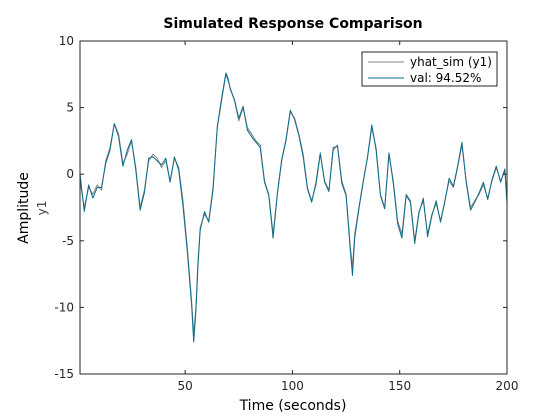  Describe the element at coordinates (507, 386) in the screenshot. I see `x-tick-label: 200` at that location.